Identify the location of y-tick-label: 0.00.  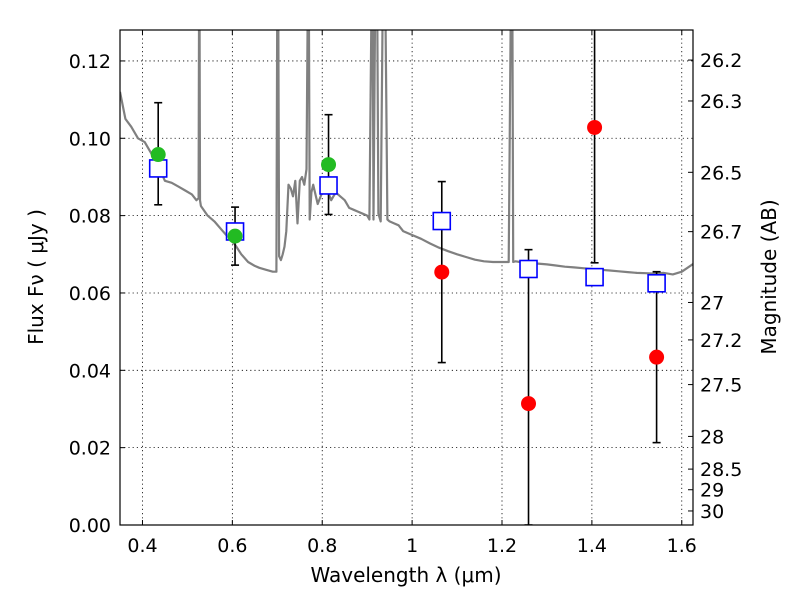
(90, 526).